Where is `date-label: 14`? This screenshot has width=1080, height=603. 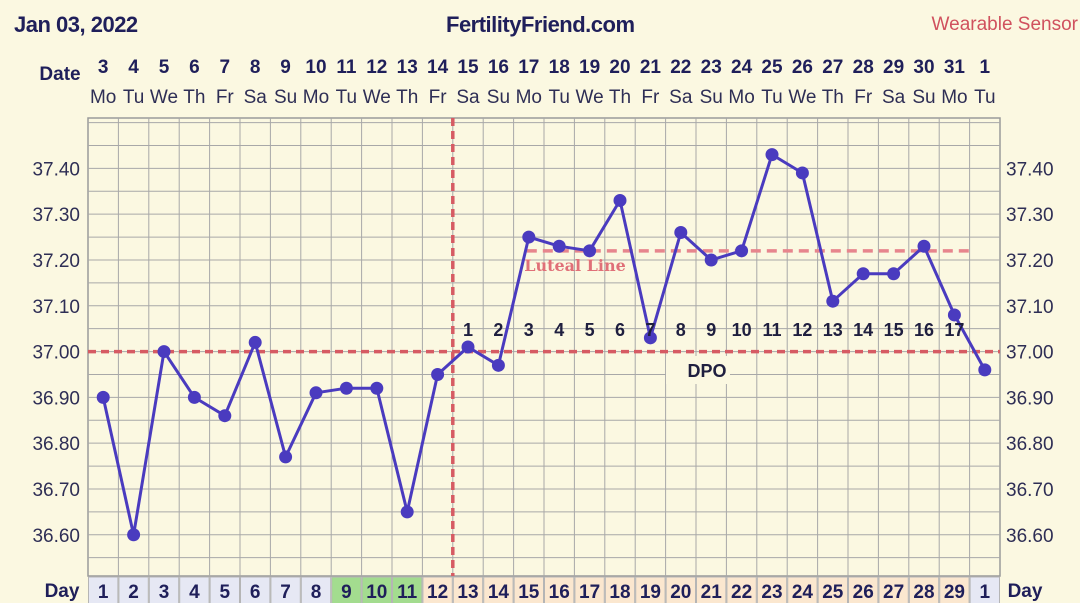 date-label: 14 is located at coordinates (438, 67).